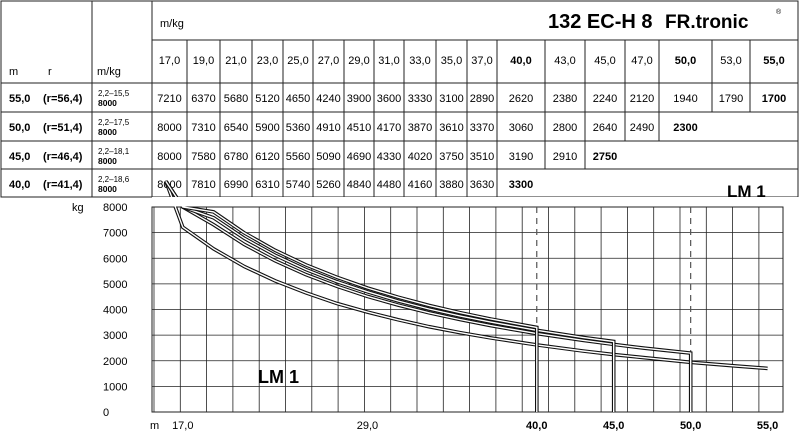  Describe the element at coordinates (169, 99) in the screenshot. I see `load-value-cell: 7210` at that location.